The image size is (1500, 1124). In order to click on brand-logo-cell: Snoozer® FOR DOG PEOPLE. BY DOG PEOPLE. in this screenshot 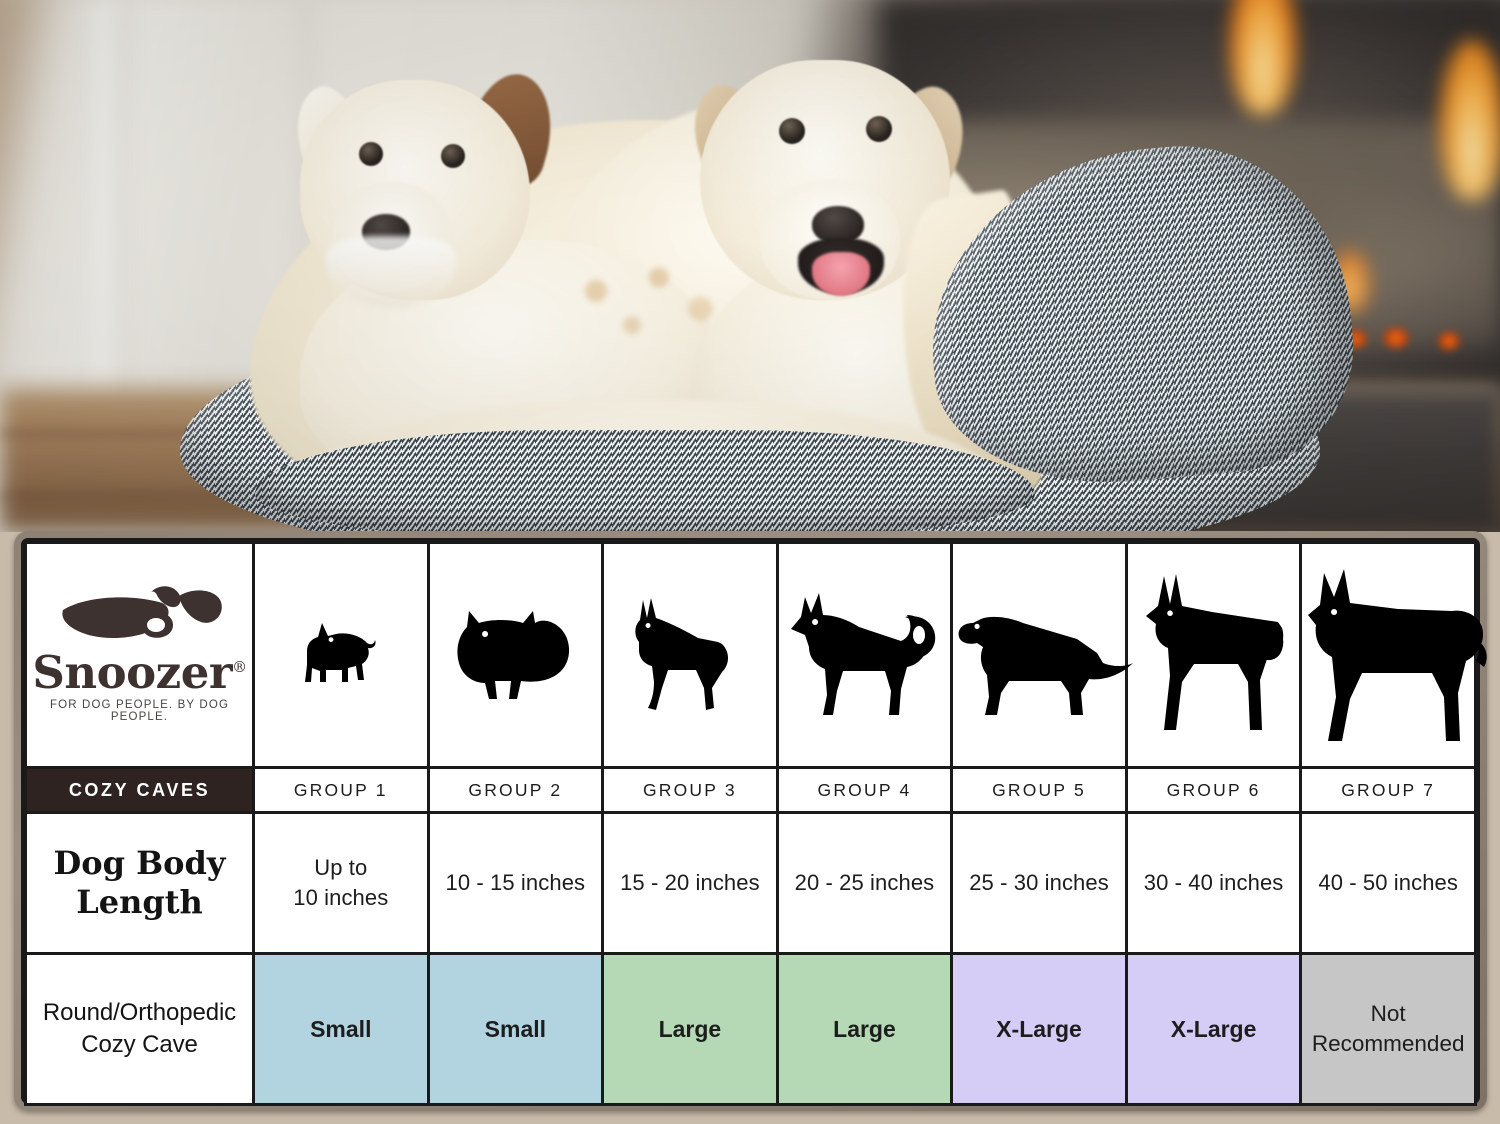, I will do `click(139, 655)`.